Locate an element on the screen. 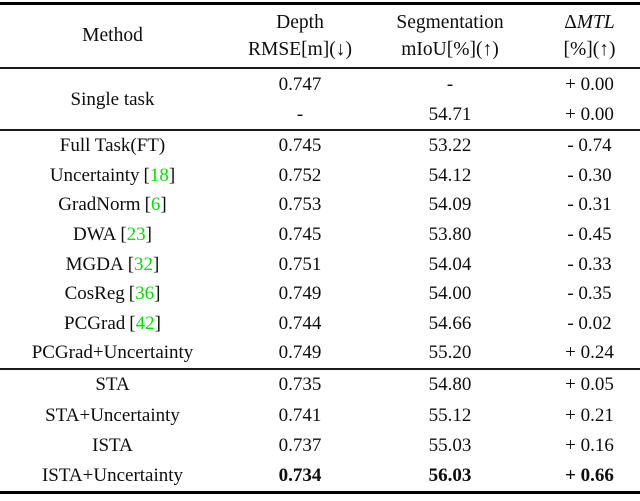  citation-number: 23 is located at coordinates (136, 235).